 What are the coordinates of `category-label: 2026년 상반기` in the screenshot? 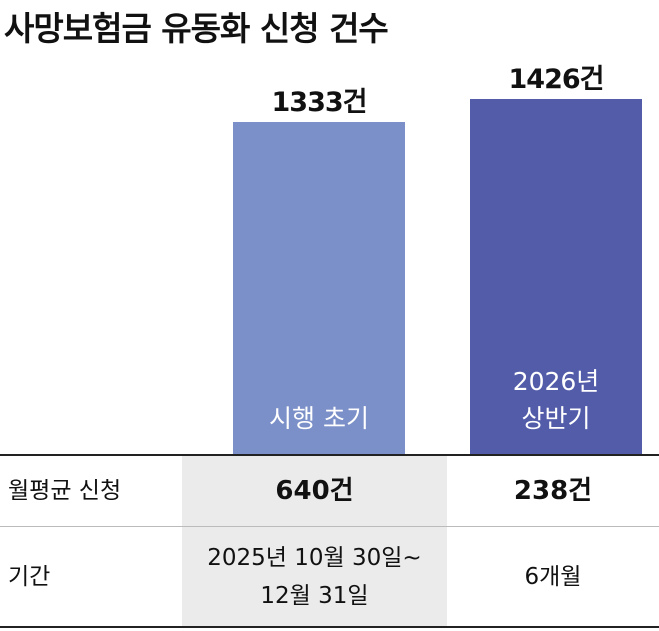 It's located at (556, 400).